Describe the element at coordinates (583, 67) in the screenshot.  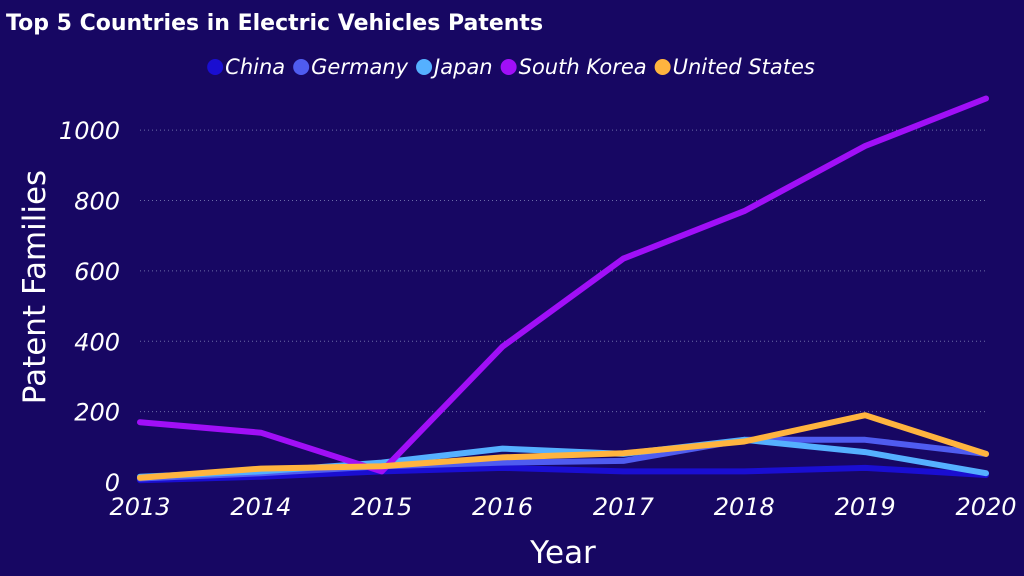
I see `legend-label: South Korea` at that location.